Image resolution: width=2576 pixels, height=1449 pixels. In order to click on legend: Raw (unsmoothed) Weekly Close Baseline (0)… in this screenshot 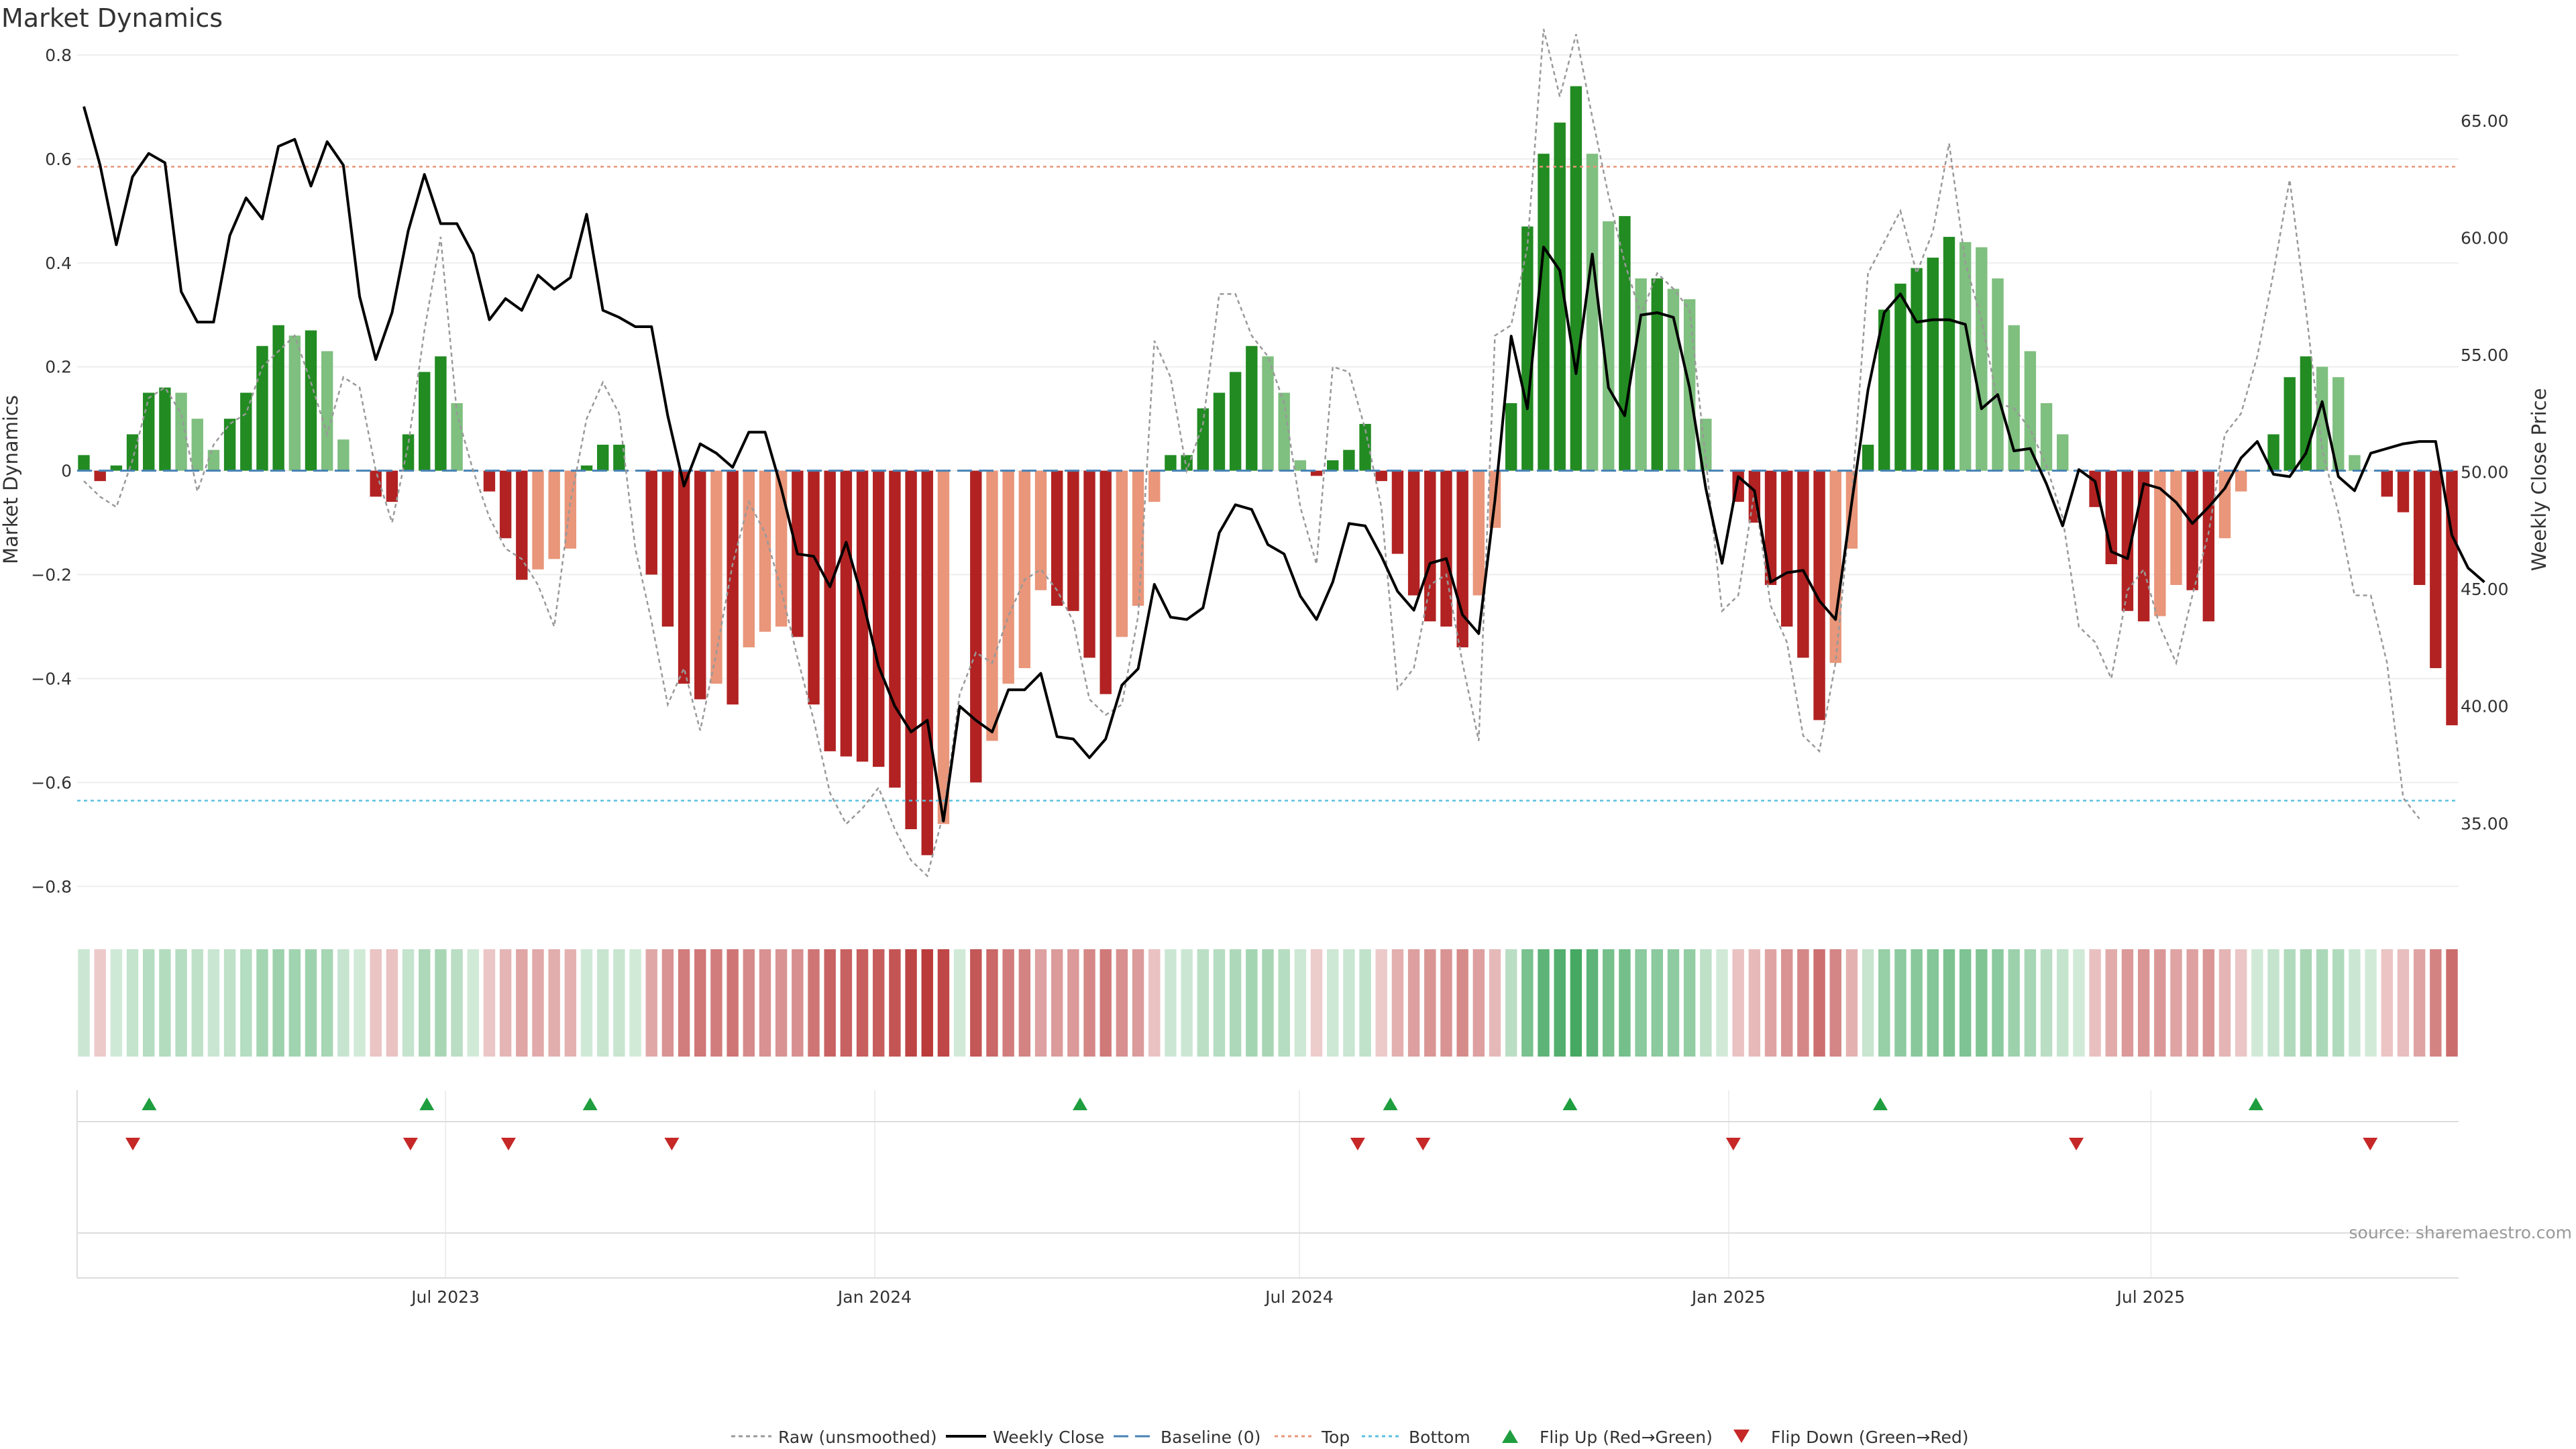, I will do `click(1350, 1437)`.